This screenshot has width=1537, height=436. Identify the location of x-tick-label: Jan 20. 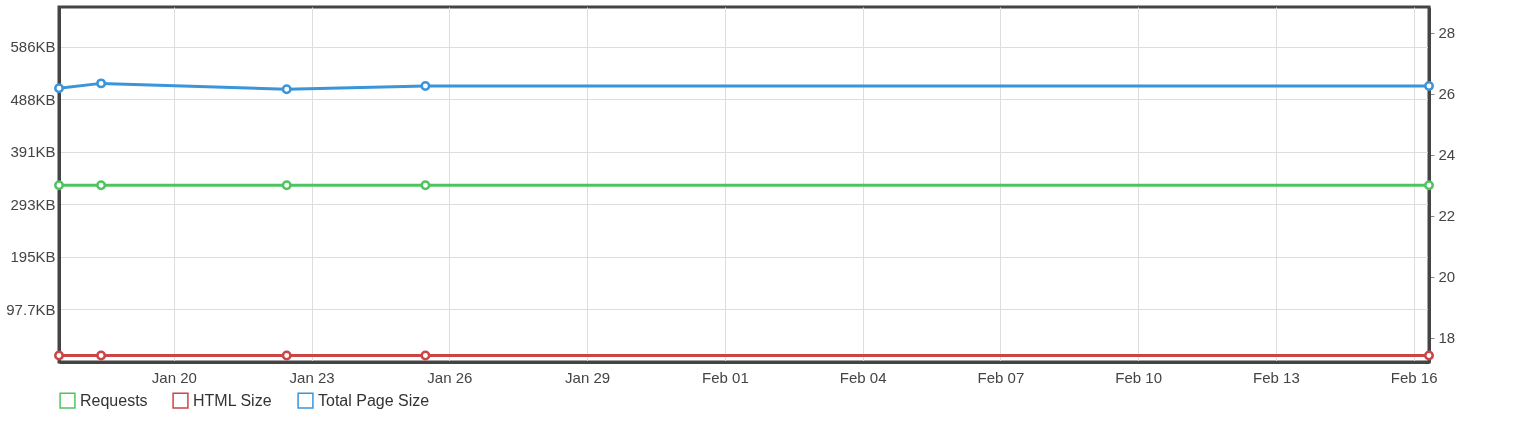
(174, 377).